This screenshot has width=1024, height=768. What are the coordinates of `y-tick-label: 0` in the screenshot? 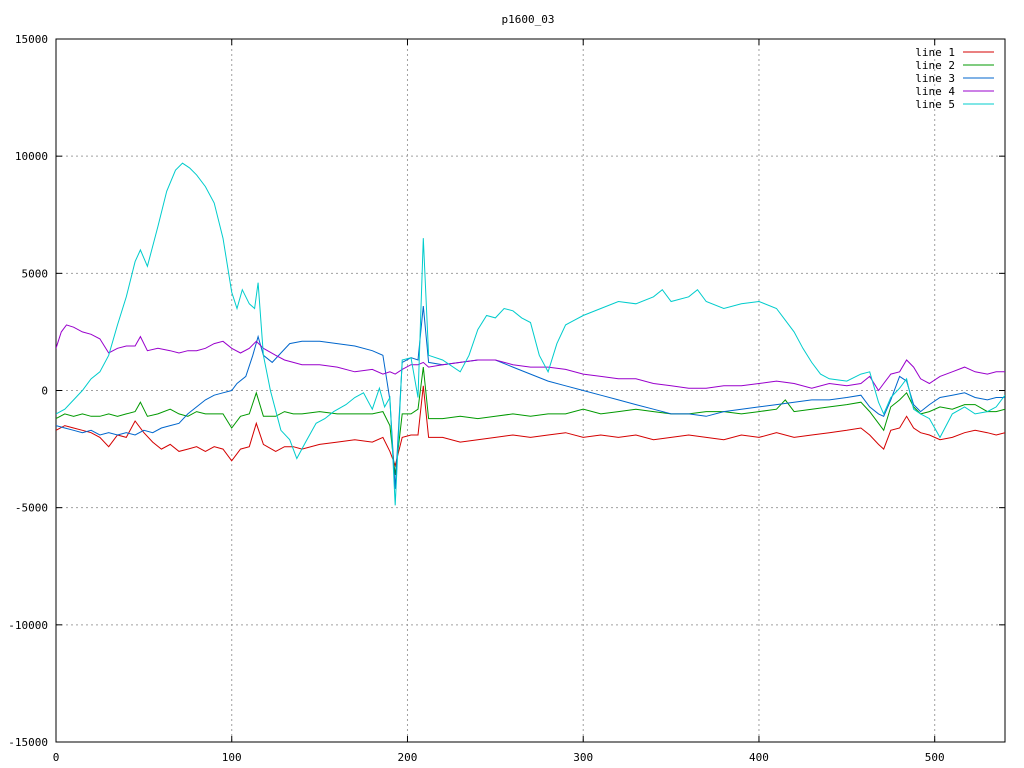 It's located at (44, 391).